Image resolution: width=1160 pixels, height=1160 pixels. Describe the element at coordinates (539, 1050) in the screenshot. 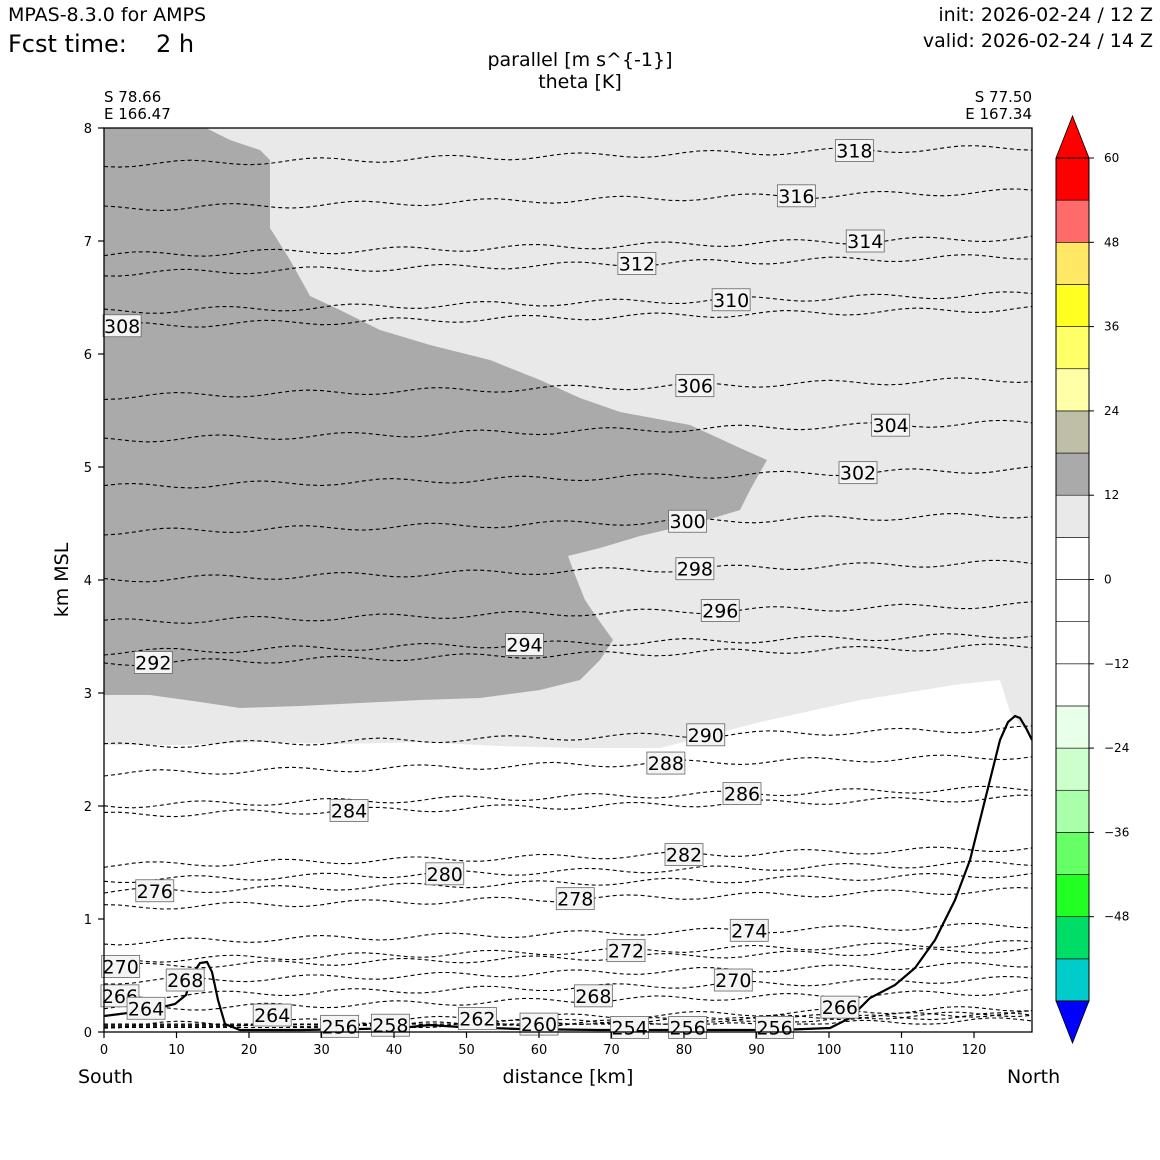

I see `x-tick-label: 60` at that location.